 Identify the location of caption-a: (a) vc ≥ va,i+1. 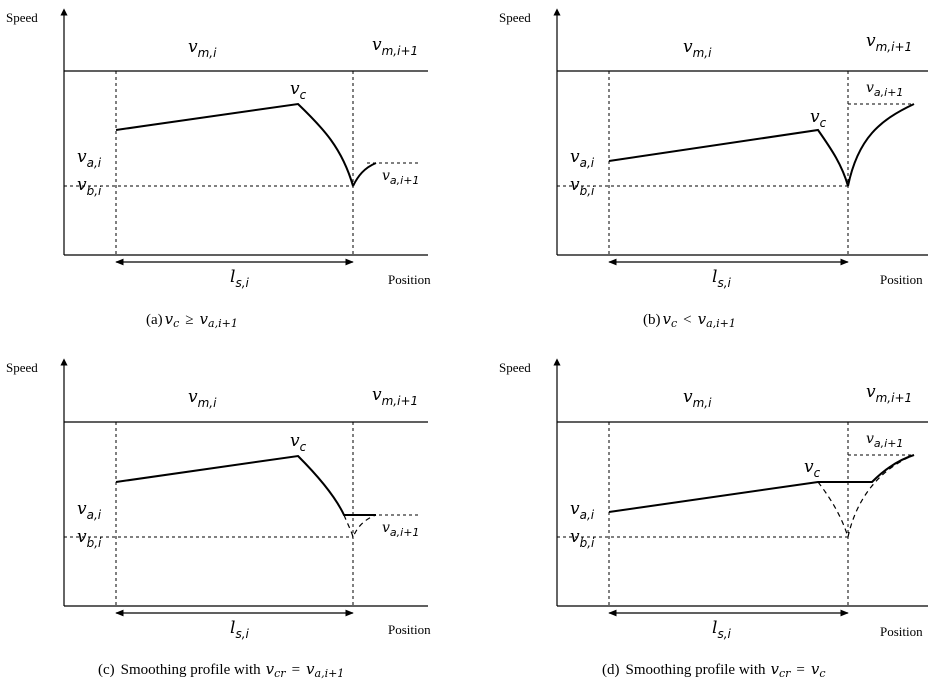
(192, 320).